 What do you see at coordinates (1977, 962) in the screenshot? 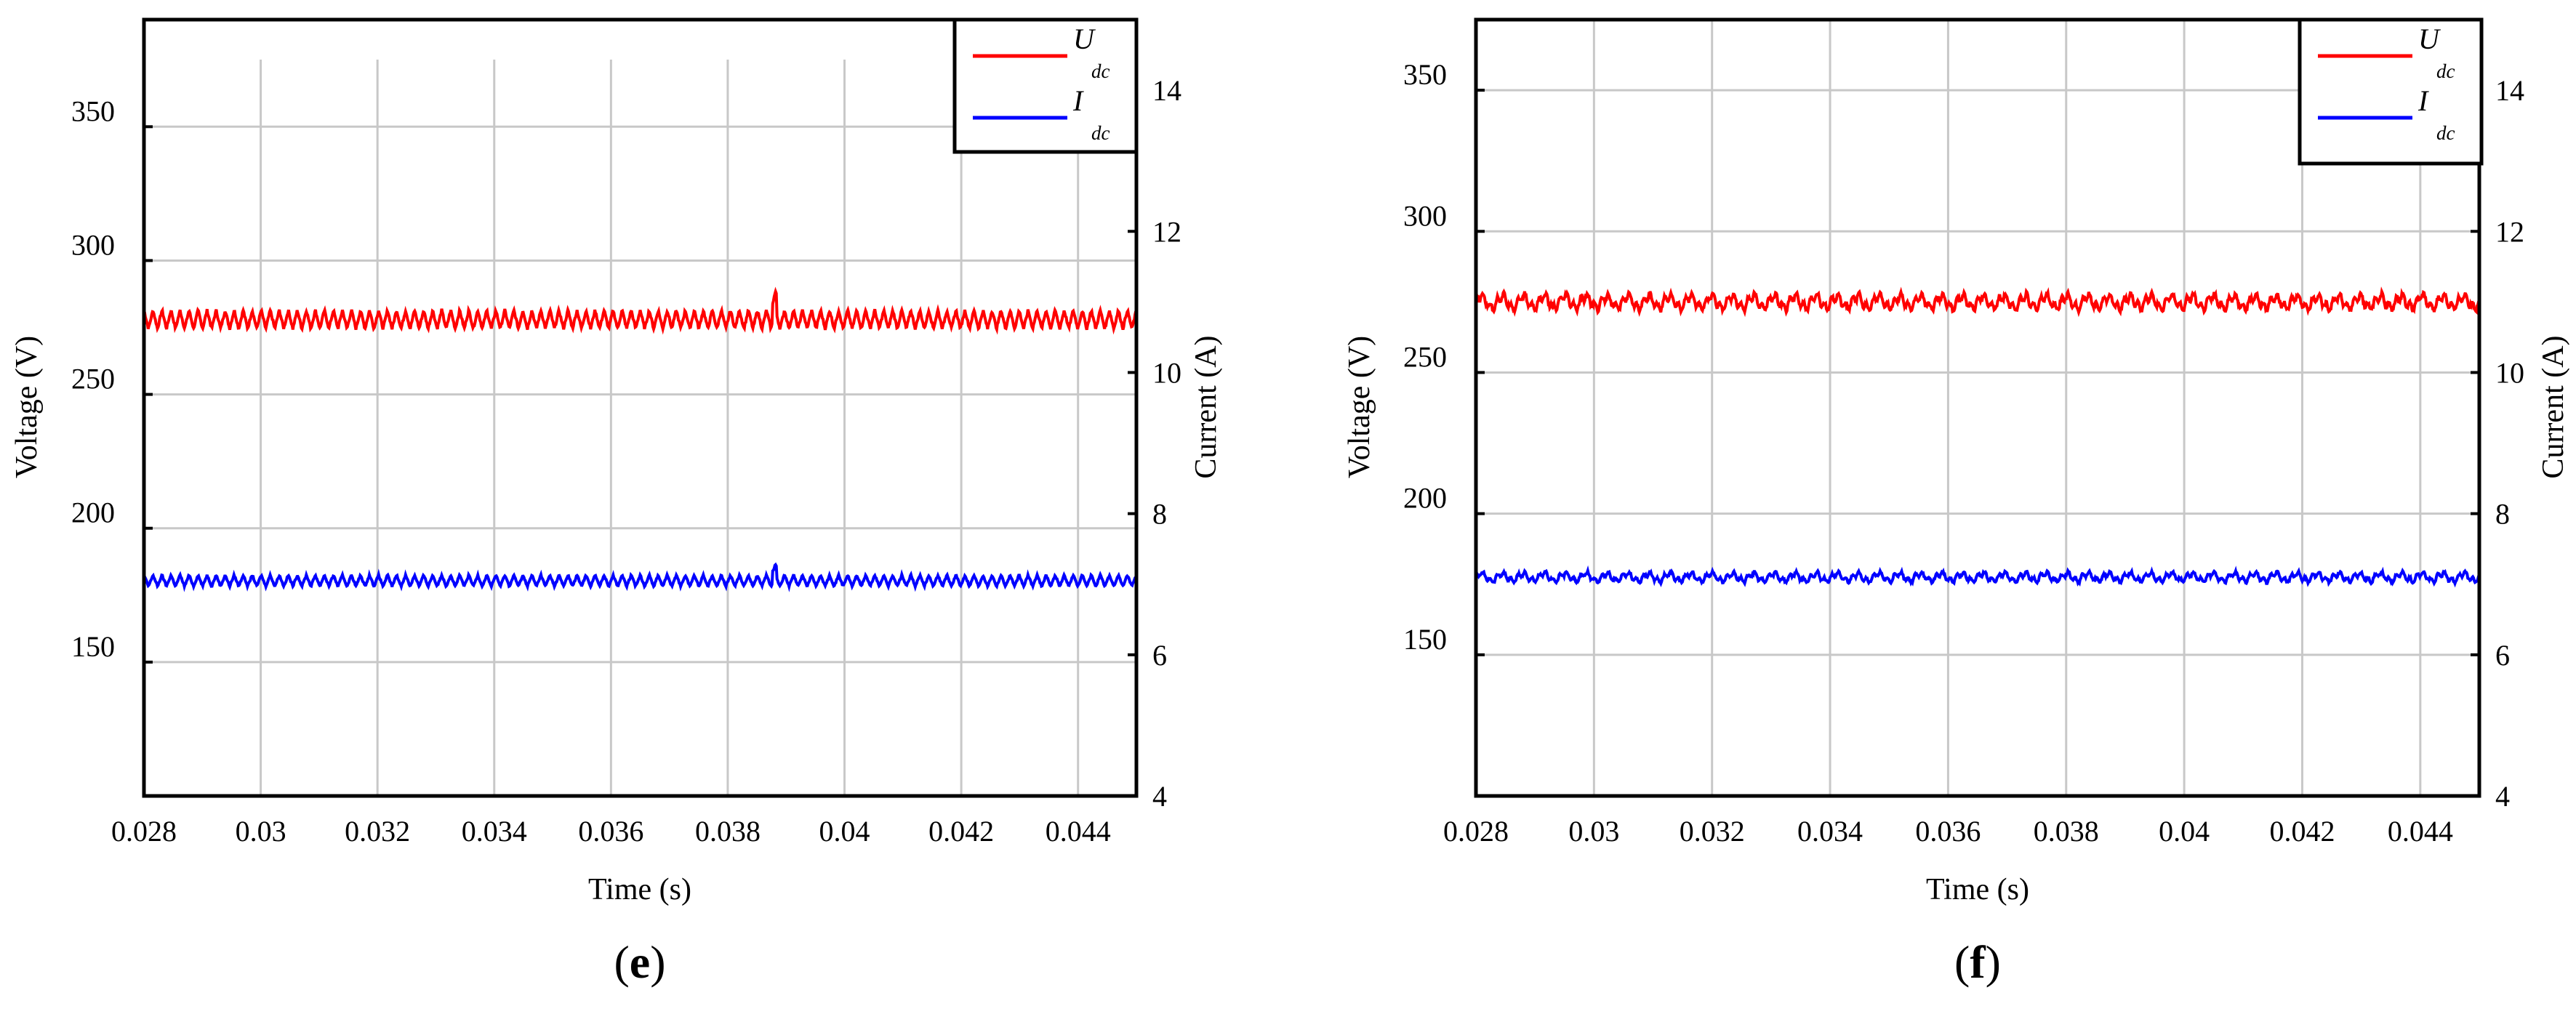
I see `panel-label: (f)` at bounding box center [1977, 962].